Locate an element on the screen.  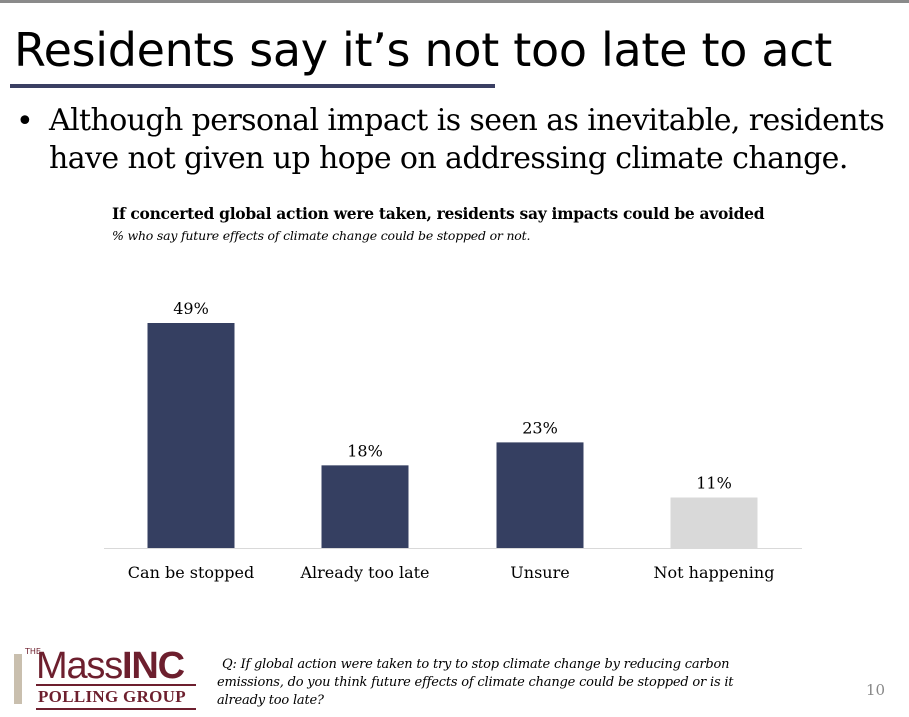
category-label: Already too late is located at coordinates (364, 572).